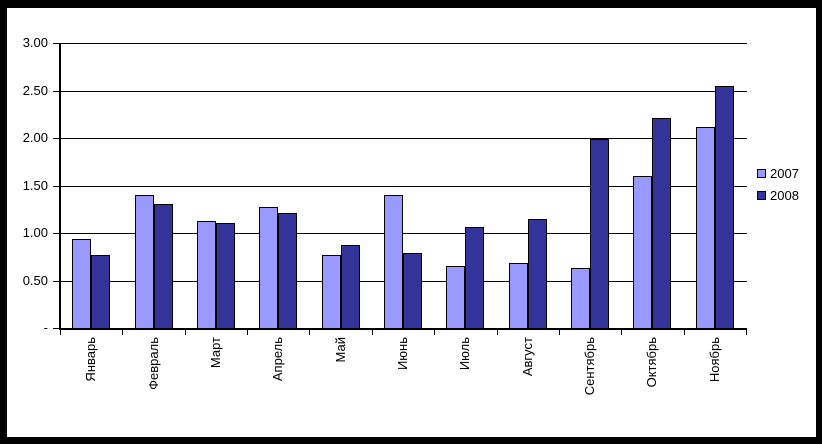 Image resolution: width=822 pixels, height=444 pixels. What do you see at coordinates (277, 359) in the screenshot?
I see `x-axis-label: Апрель` at bounding box center [277, 359].